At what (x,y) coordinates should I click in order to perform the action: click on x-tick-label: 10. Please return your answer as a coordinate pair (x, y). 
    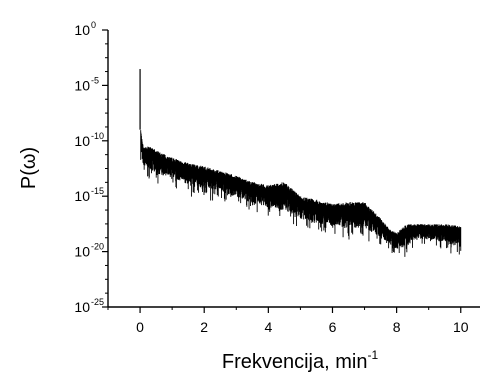
    Looking at the image, I should click on (461, 327).